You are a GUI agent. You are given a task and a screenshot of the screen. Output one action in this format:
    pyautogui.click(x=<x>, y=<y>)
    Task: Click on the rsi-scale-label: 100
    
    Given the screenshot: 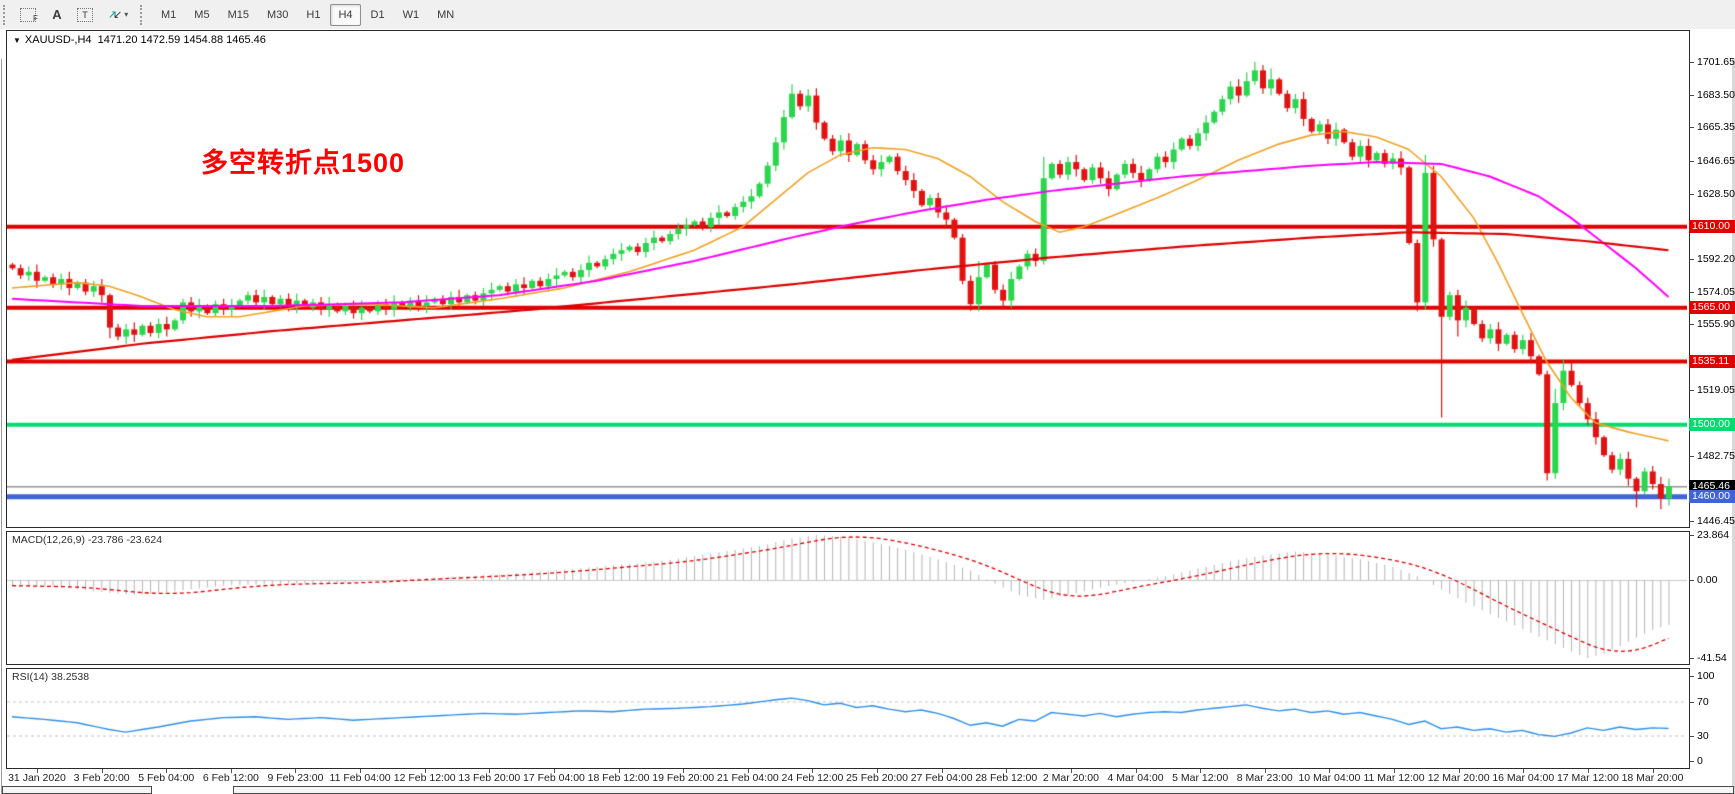 What is the action you would take?
    pyautogui.click(x=1706, y=676)
    